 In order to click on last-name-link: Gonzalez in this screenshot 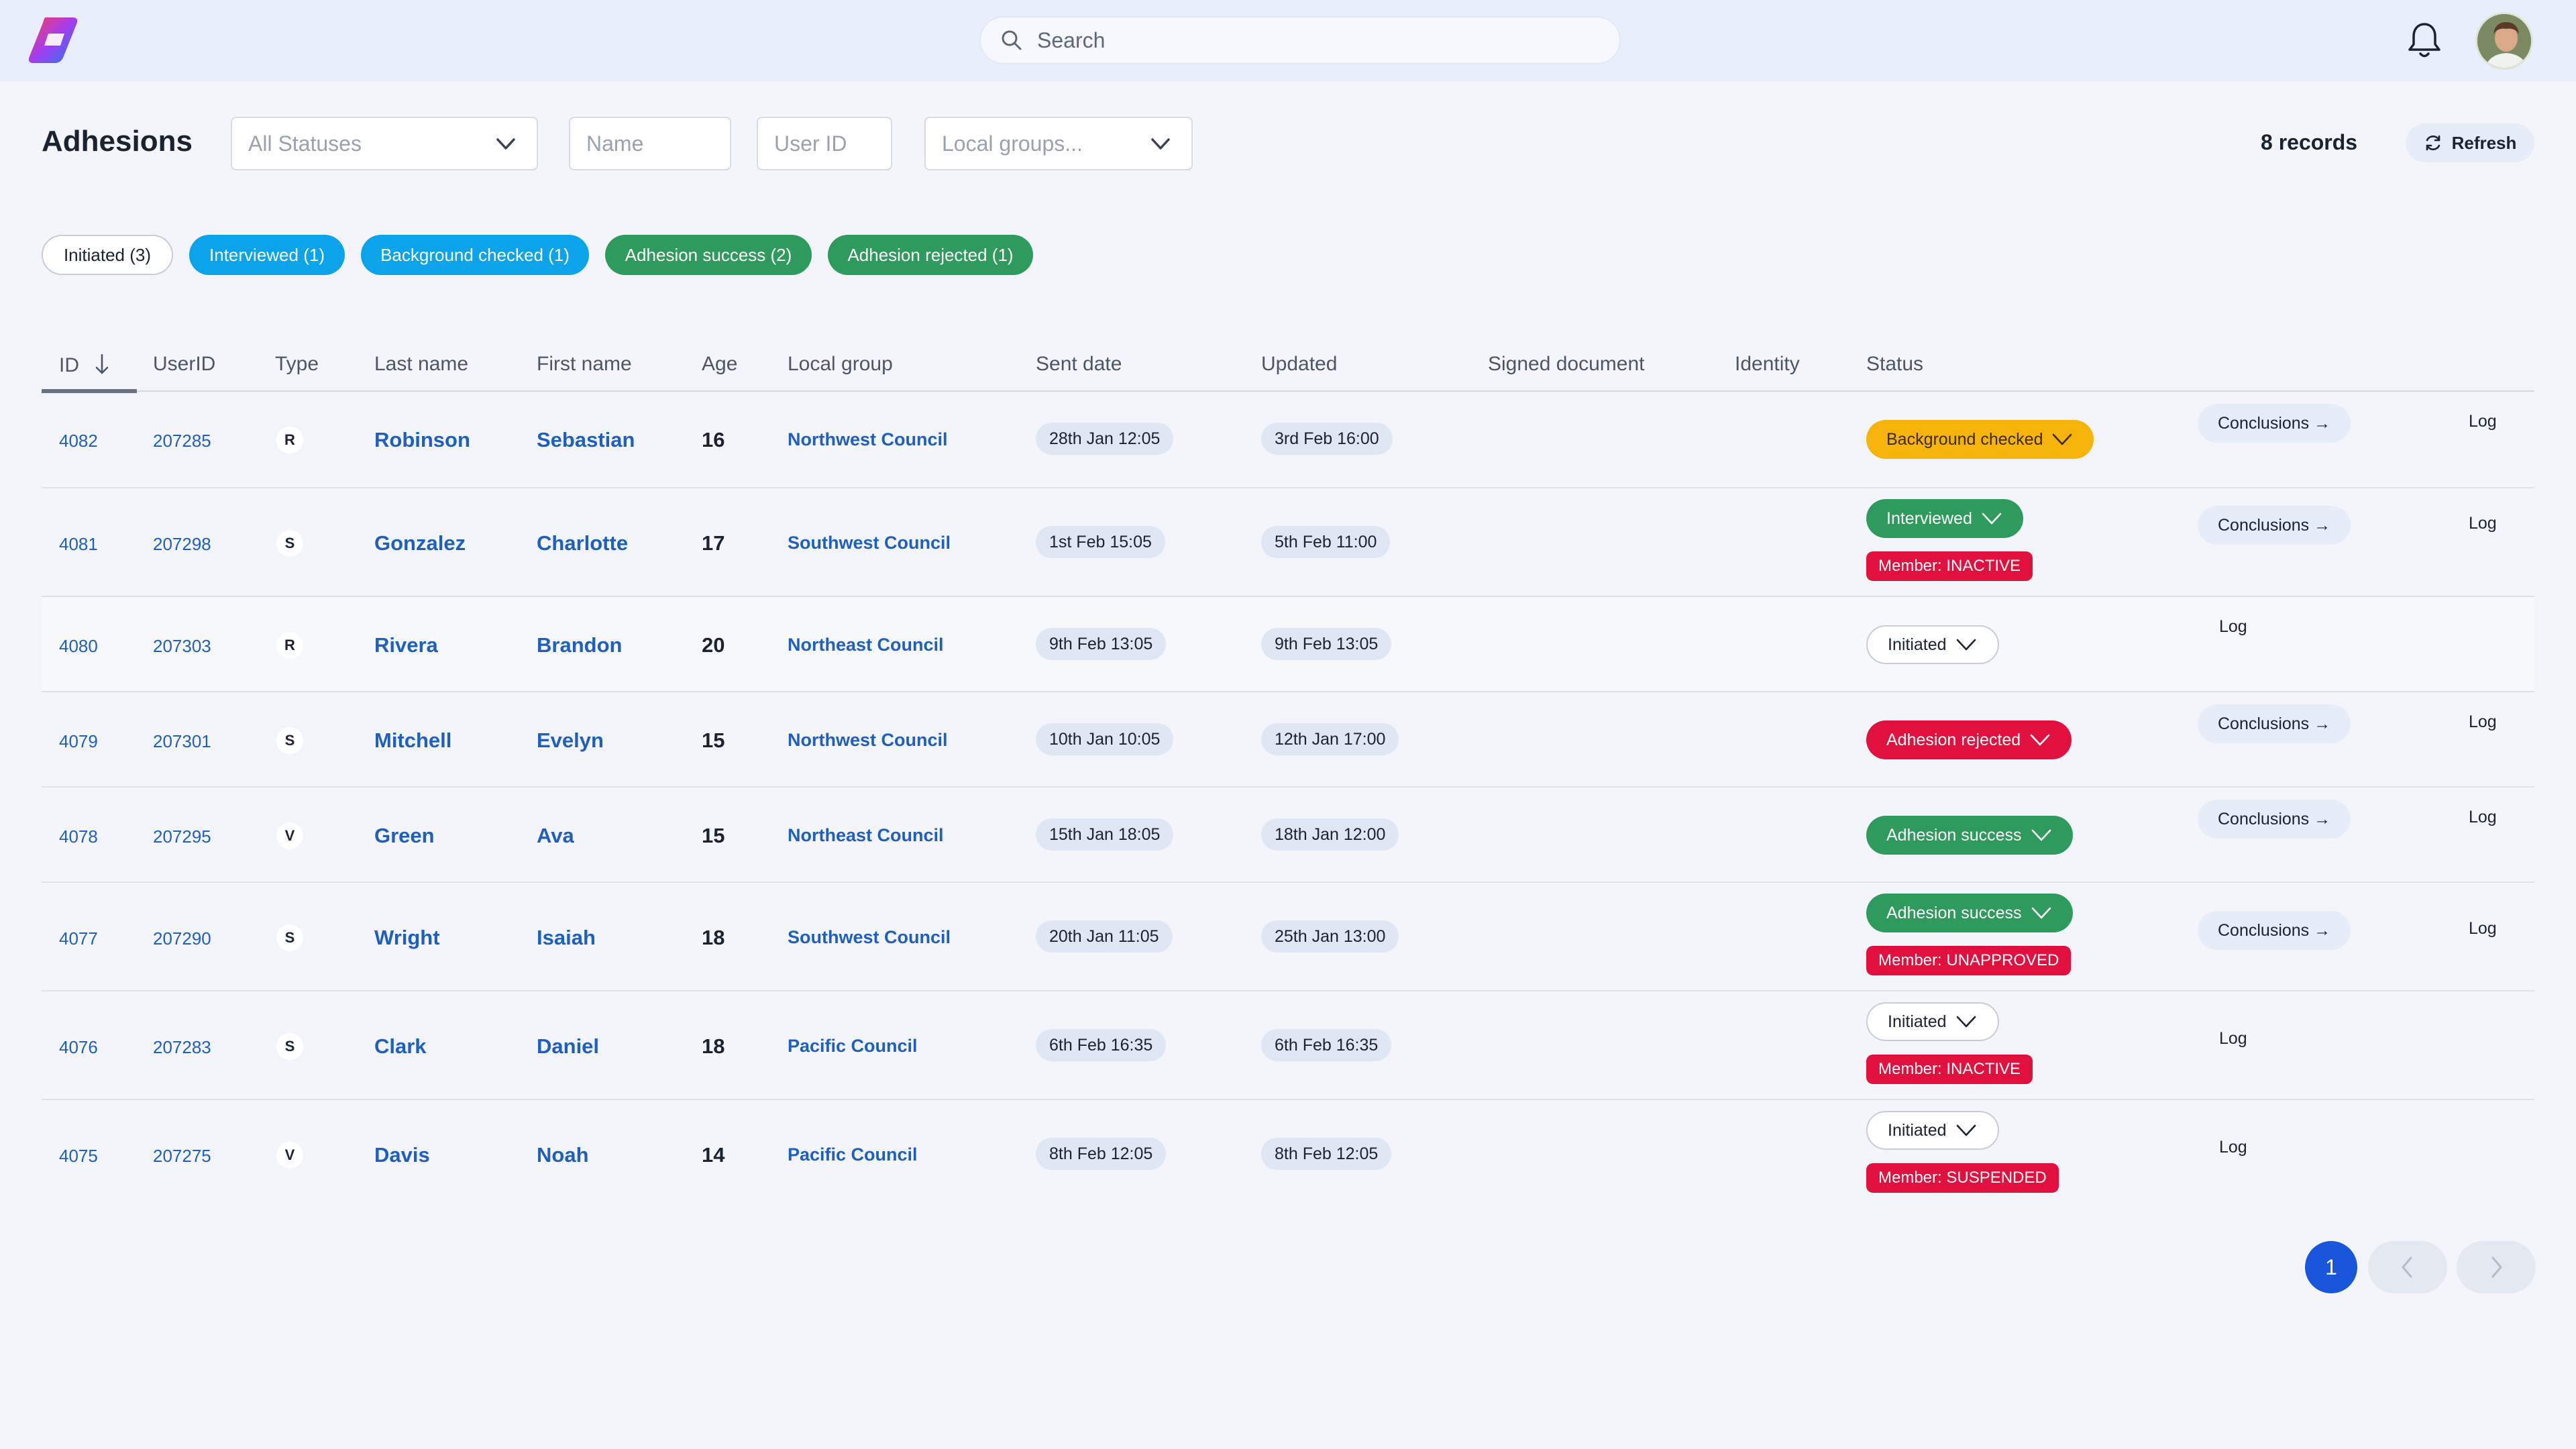, I will do `click(420, 543)`.